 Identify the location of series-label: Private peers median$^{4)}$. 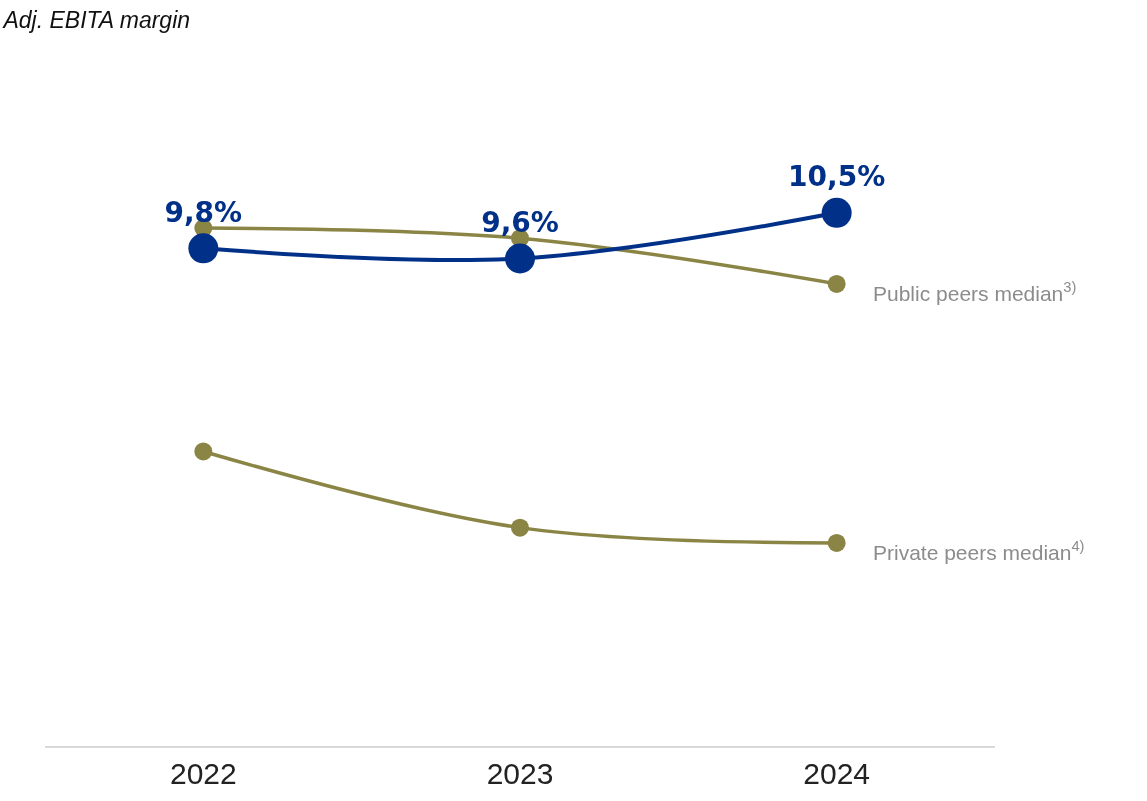
(979, 551).